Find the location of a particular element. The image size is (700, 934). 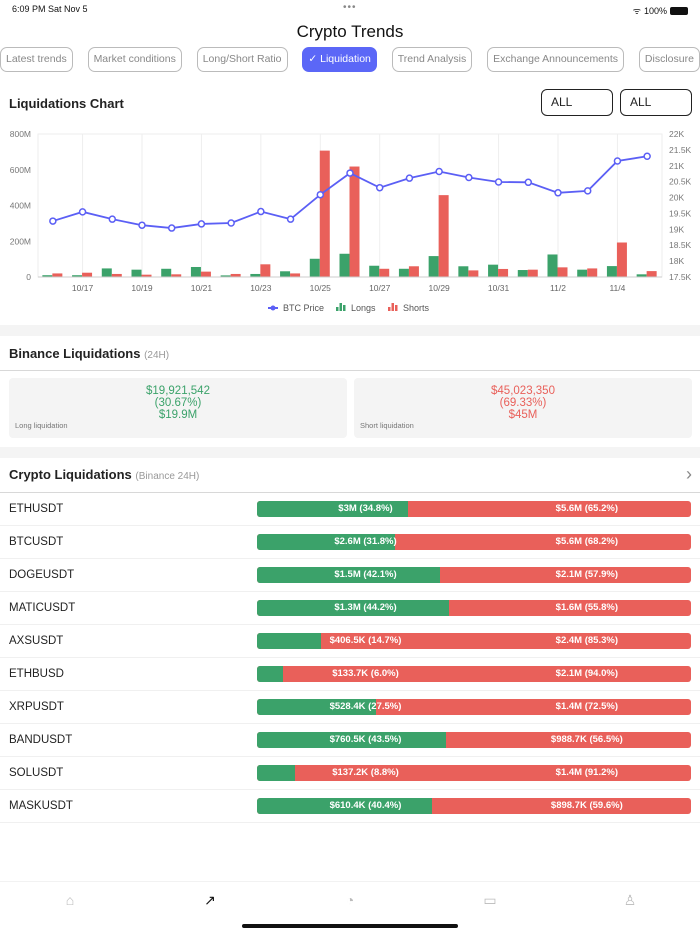

tab-long-short-ratio: Long/Short Ratio is located at coordinates (242, 59).